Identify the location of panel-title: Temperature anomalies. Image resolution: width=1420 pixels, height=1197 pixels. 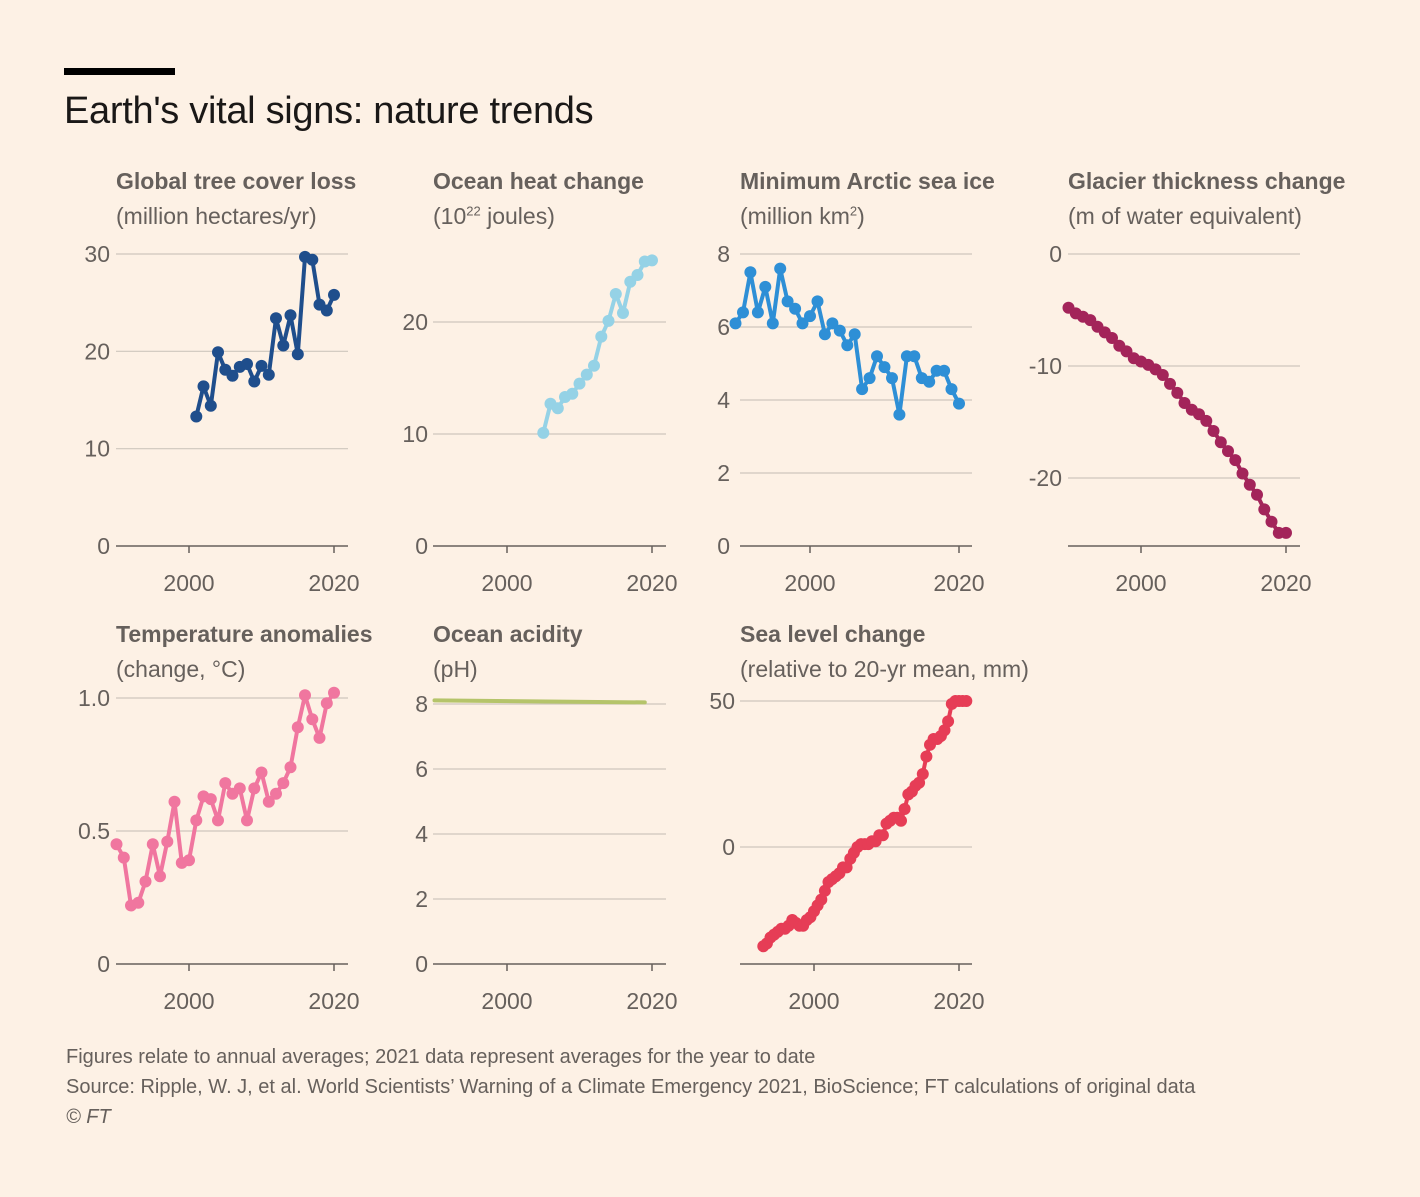
(244, 634).